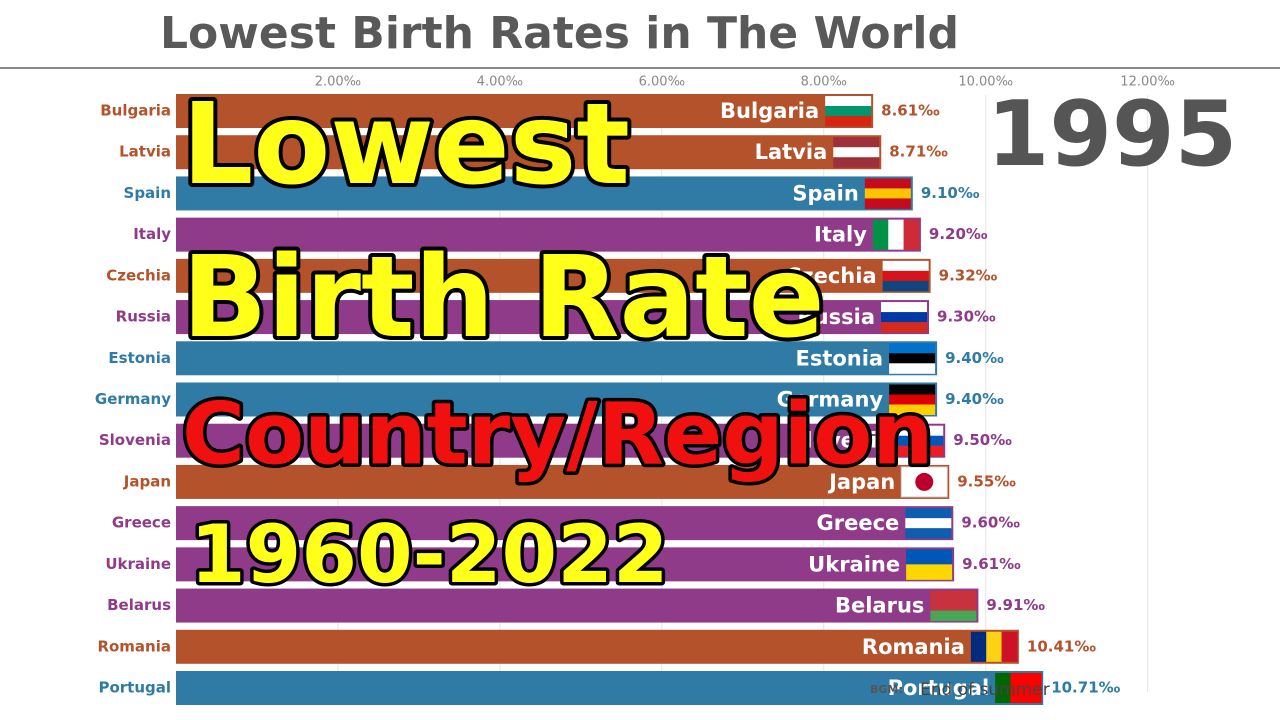  Describe the element at coordinates (152, 234) in the screenshot. I see `y-tick-label: Italy` at that location.